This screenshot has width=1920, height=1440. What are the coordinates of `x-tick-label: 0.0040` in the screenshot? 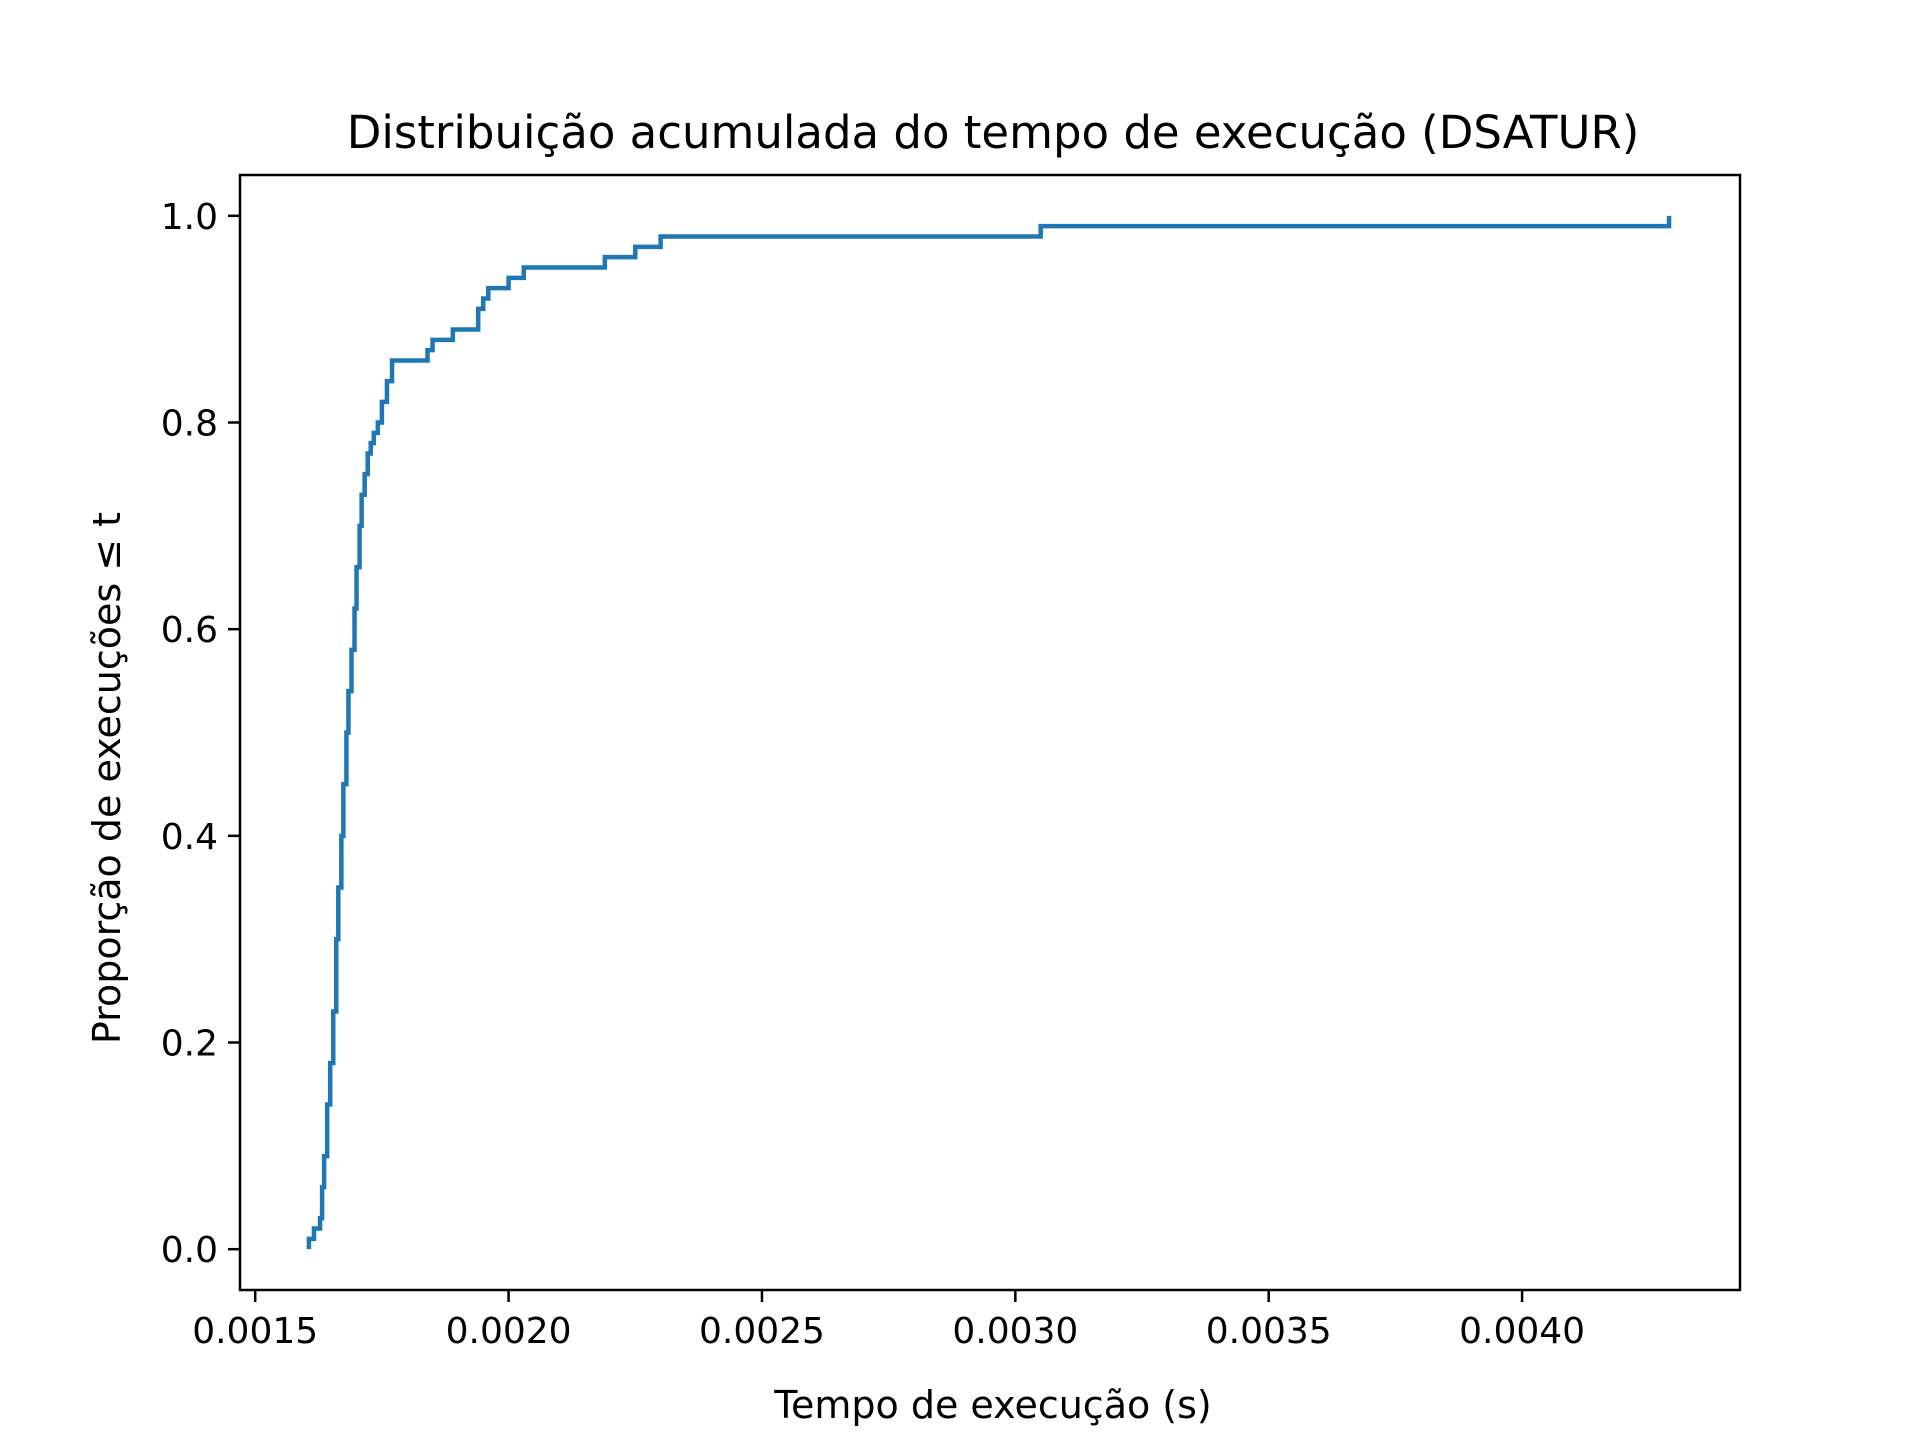 It's located at (1522, 1331).